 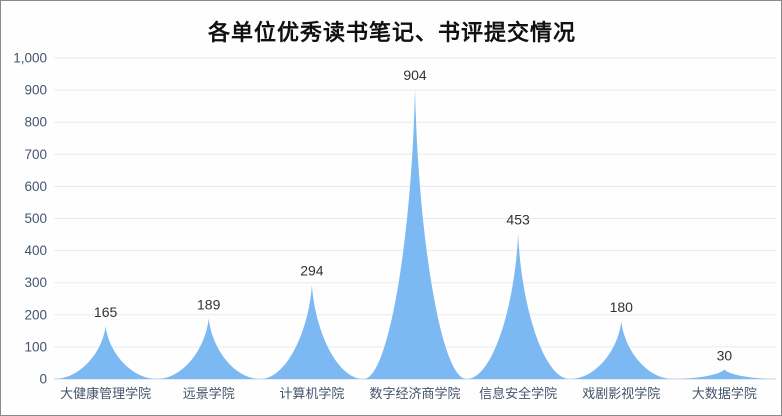 What do you see at coordinates (30, 58) in the screenshot?
I see `y-tick-label: 1,000` at bounding box center [30, 58].